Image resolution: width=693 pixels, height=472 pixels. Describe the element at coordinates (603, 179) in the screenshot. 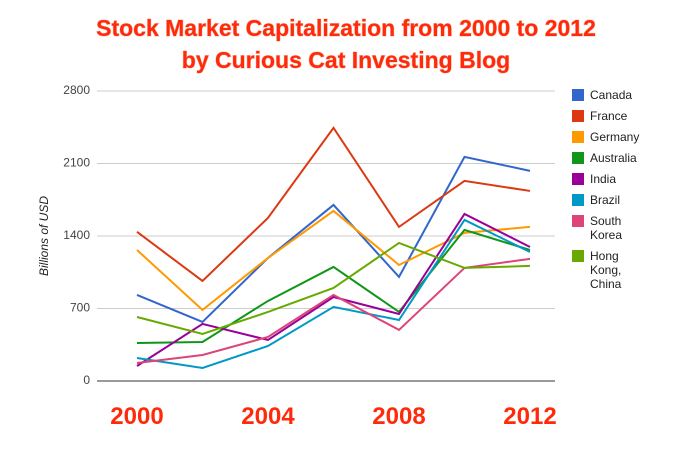

I see `legend-label: India` at that location.